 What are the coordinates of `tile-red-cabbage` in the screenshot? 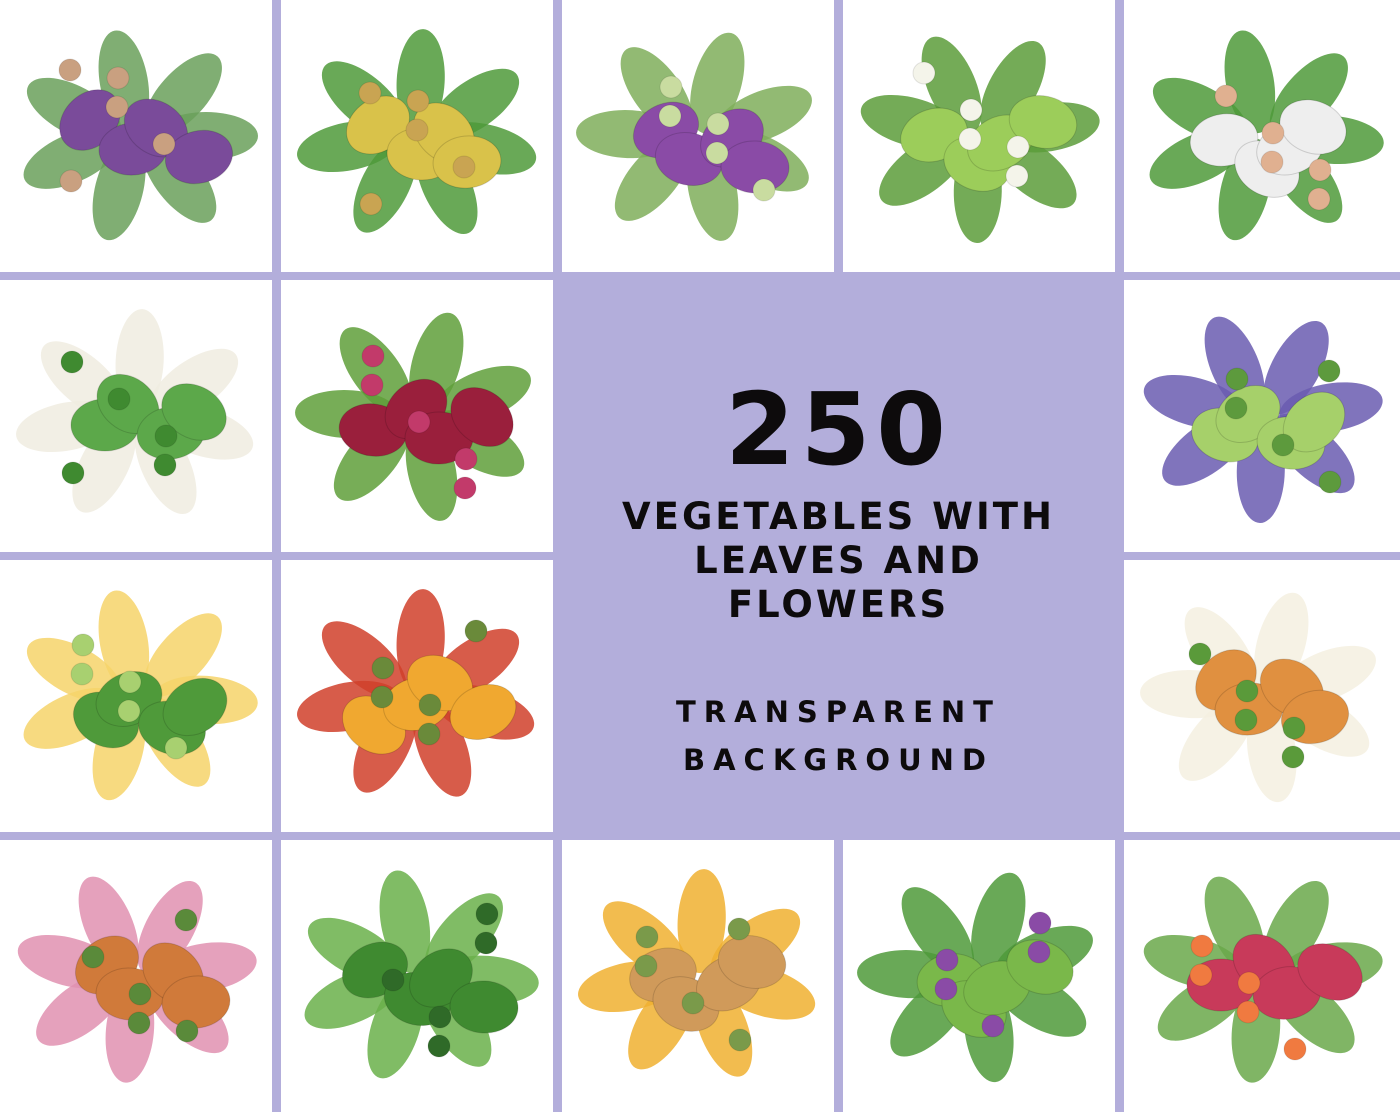 It's located at (698, 136).